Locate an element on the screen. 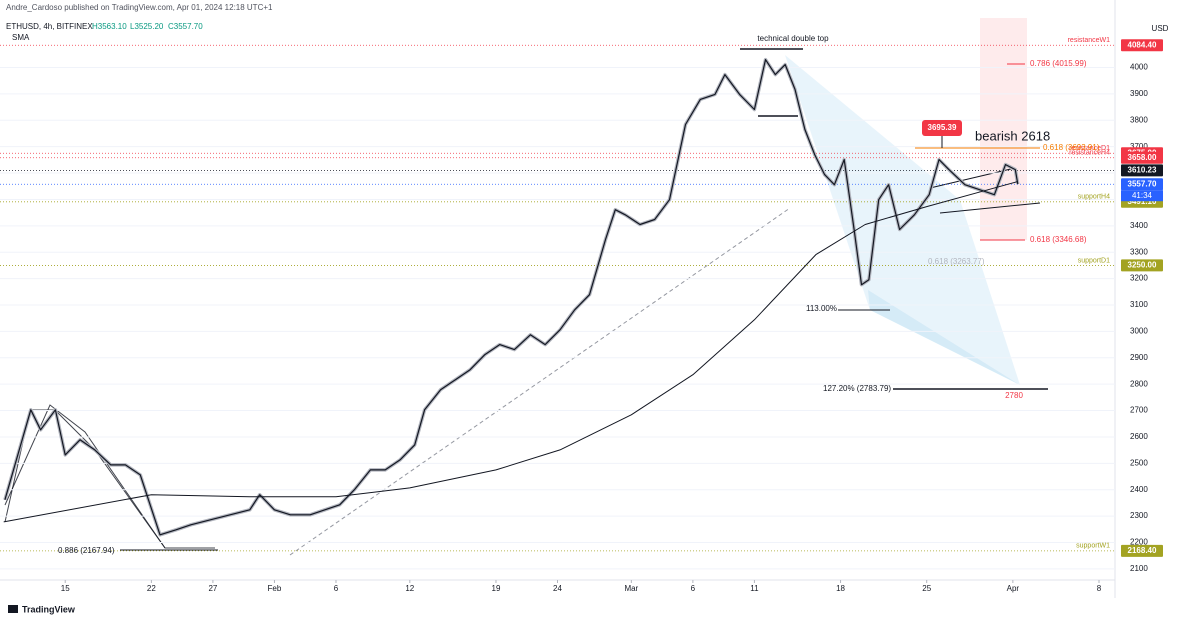 This screenshot has width=1200, height=626. level-name: supportH4 is located at coordinates (1094, 197).